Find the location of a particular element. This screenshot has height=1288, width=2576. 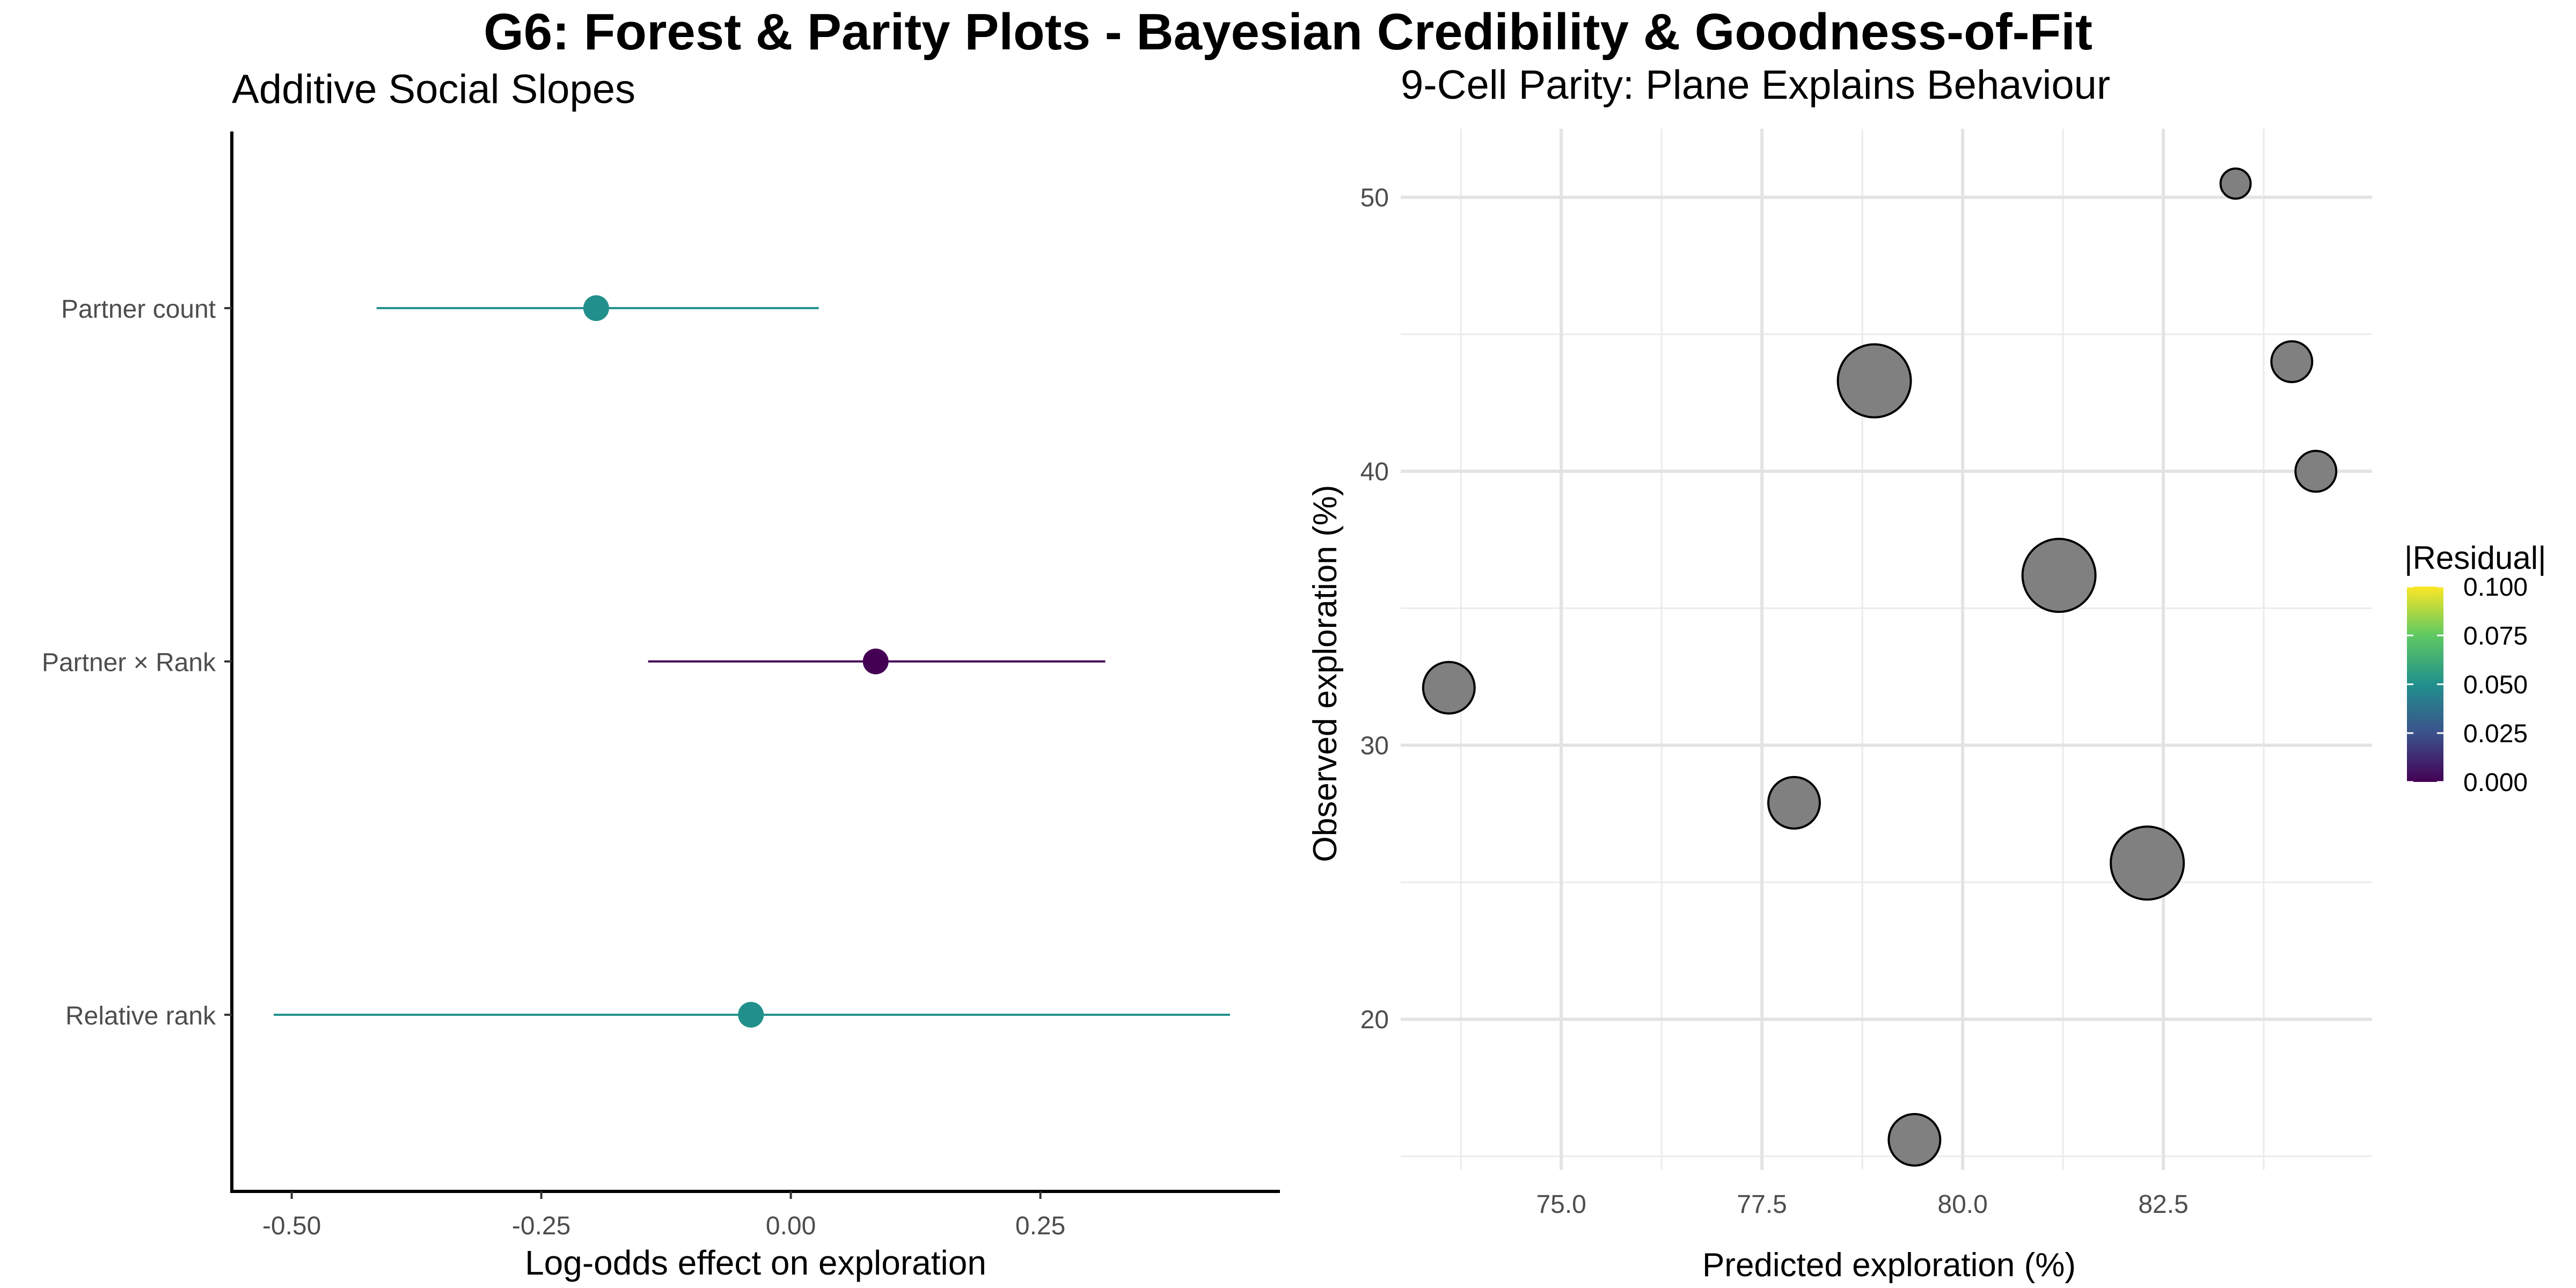

parity-x-tick-labels: 75.0 77.5 80.0 82.5 is located at coordinates (1862, 1204).